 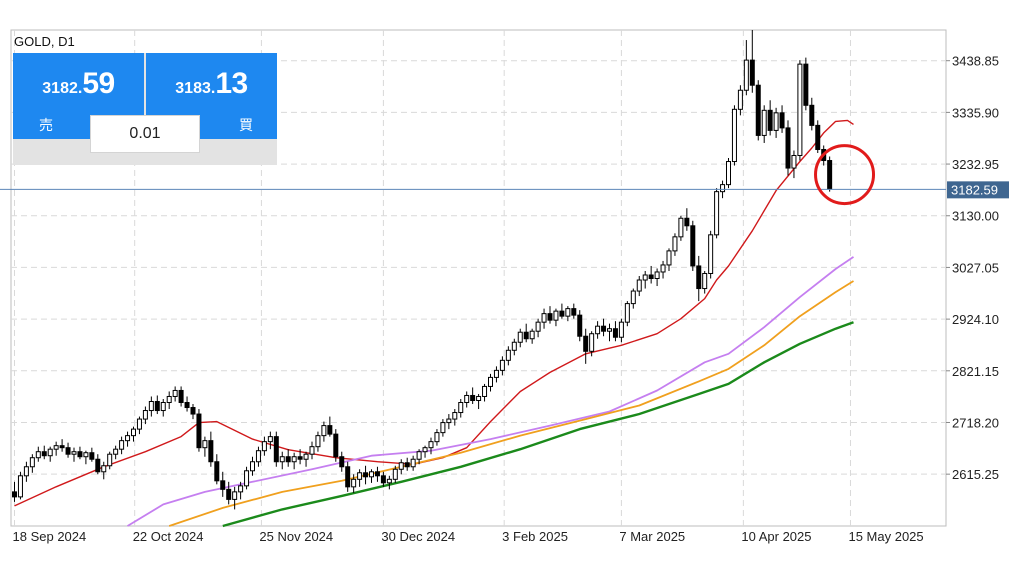 I want to click on lot-size-input: 0.01, so click(x=145, y=134).